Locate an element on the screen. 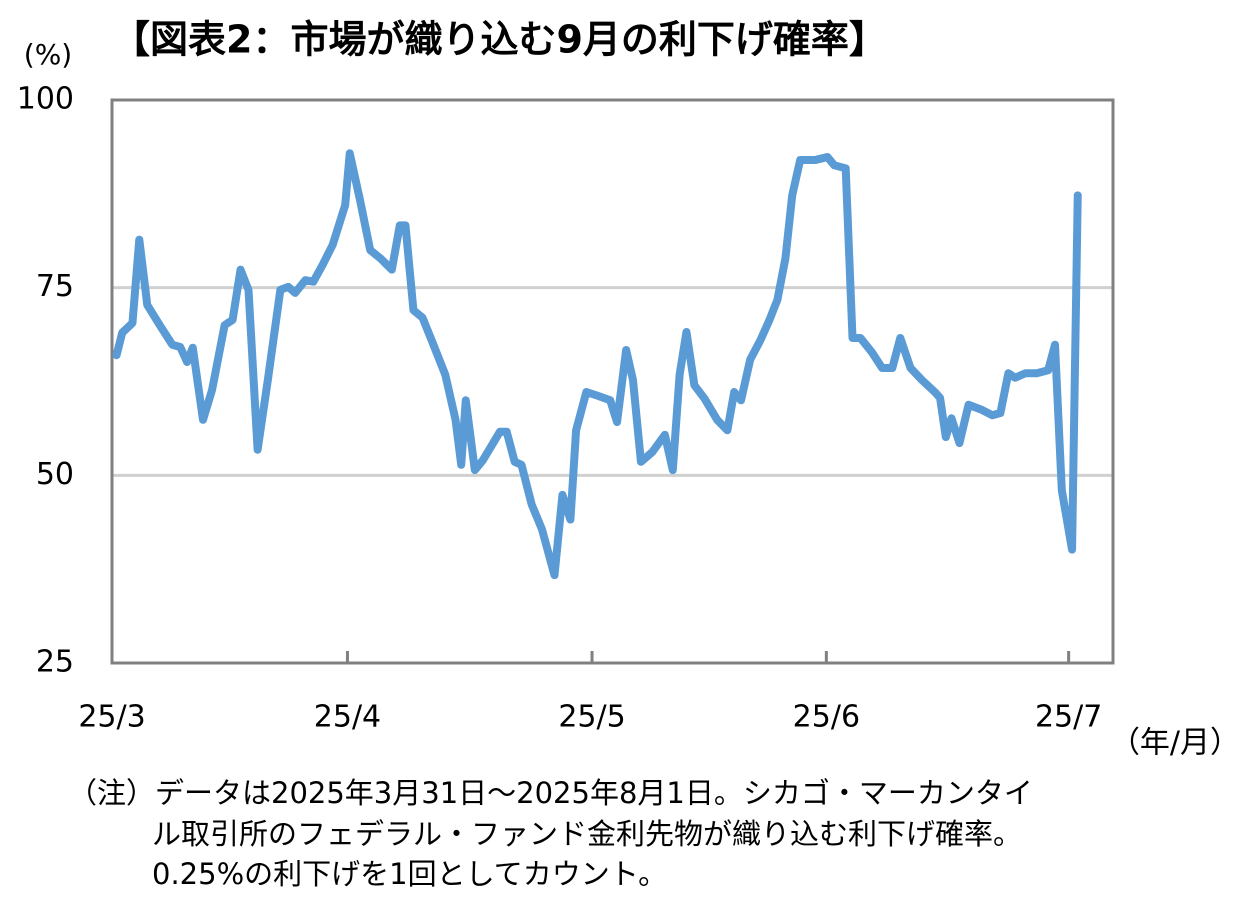 Image resolution: width=1238 pixels, height=915 pixels. note-line: ル取引所のフェデラル・ファンド金利先物が織り込む利下げ確率。 is located at coordinates (587, 834).